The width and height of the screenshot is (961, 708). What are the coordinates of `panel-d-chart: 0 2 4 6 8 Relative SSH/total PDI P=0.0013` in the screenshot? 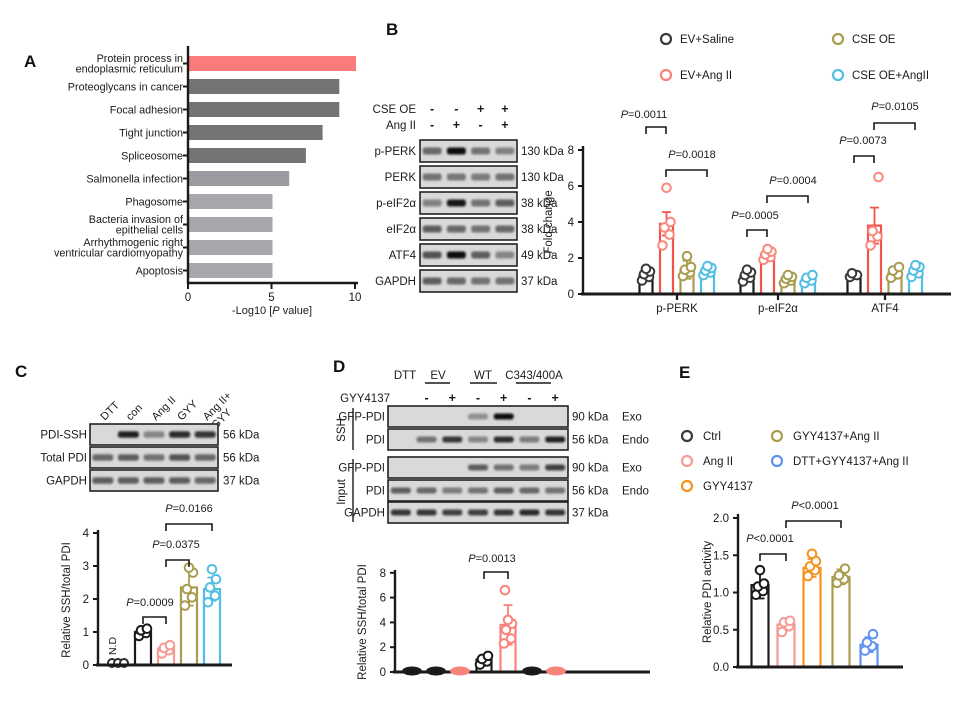 It's located at (503, 616).